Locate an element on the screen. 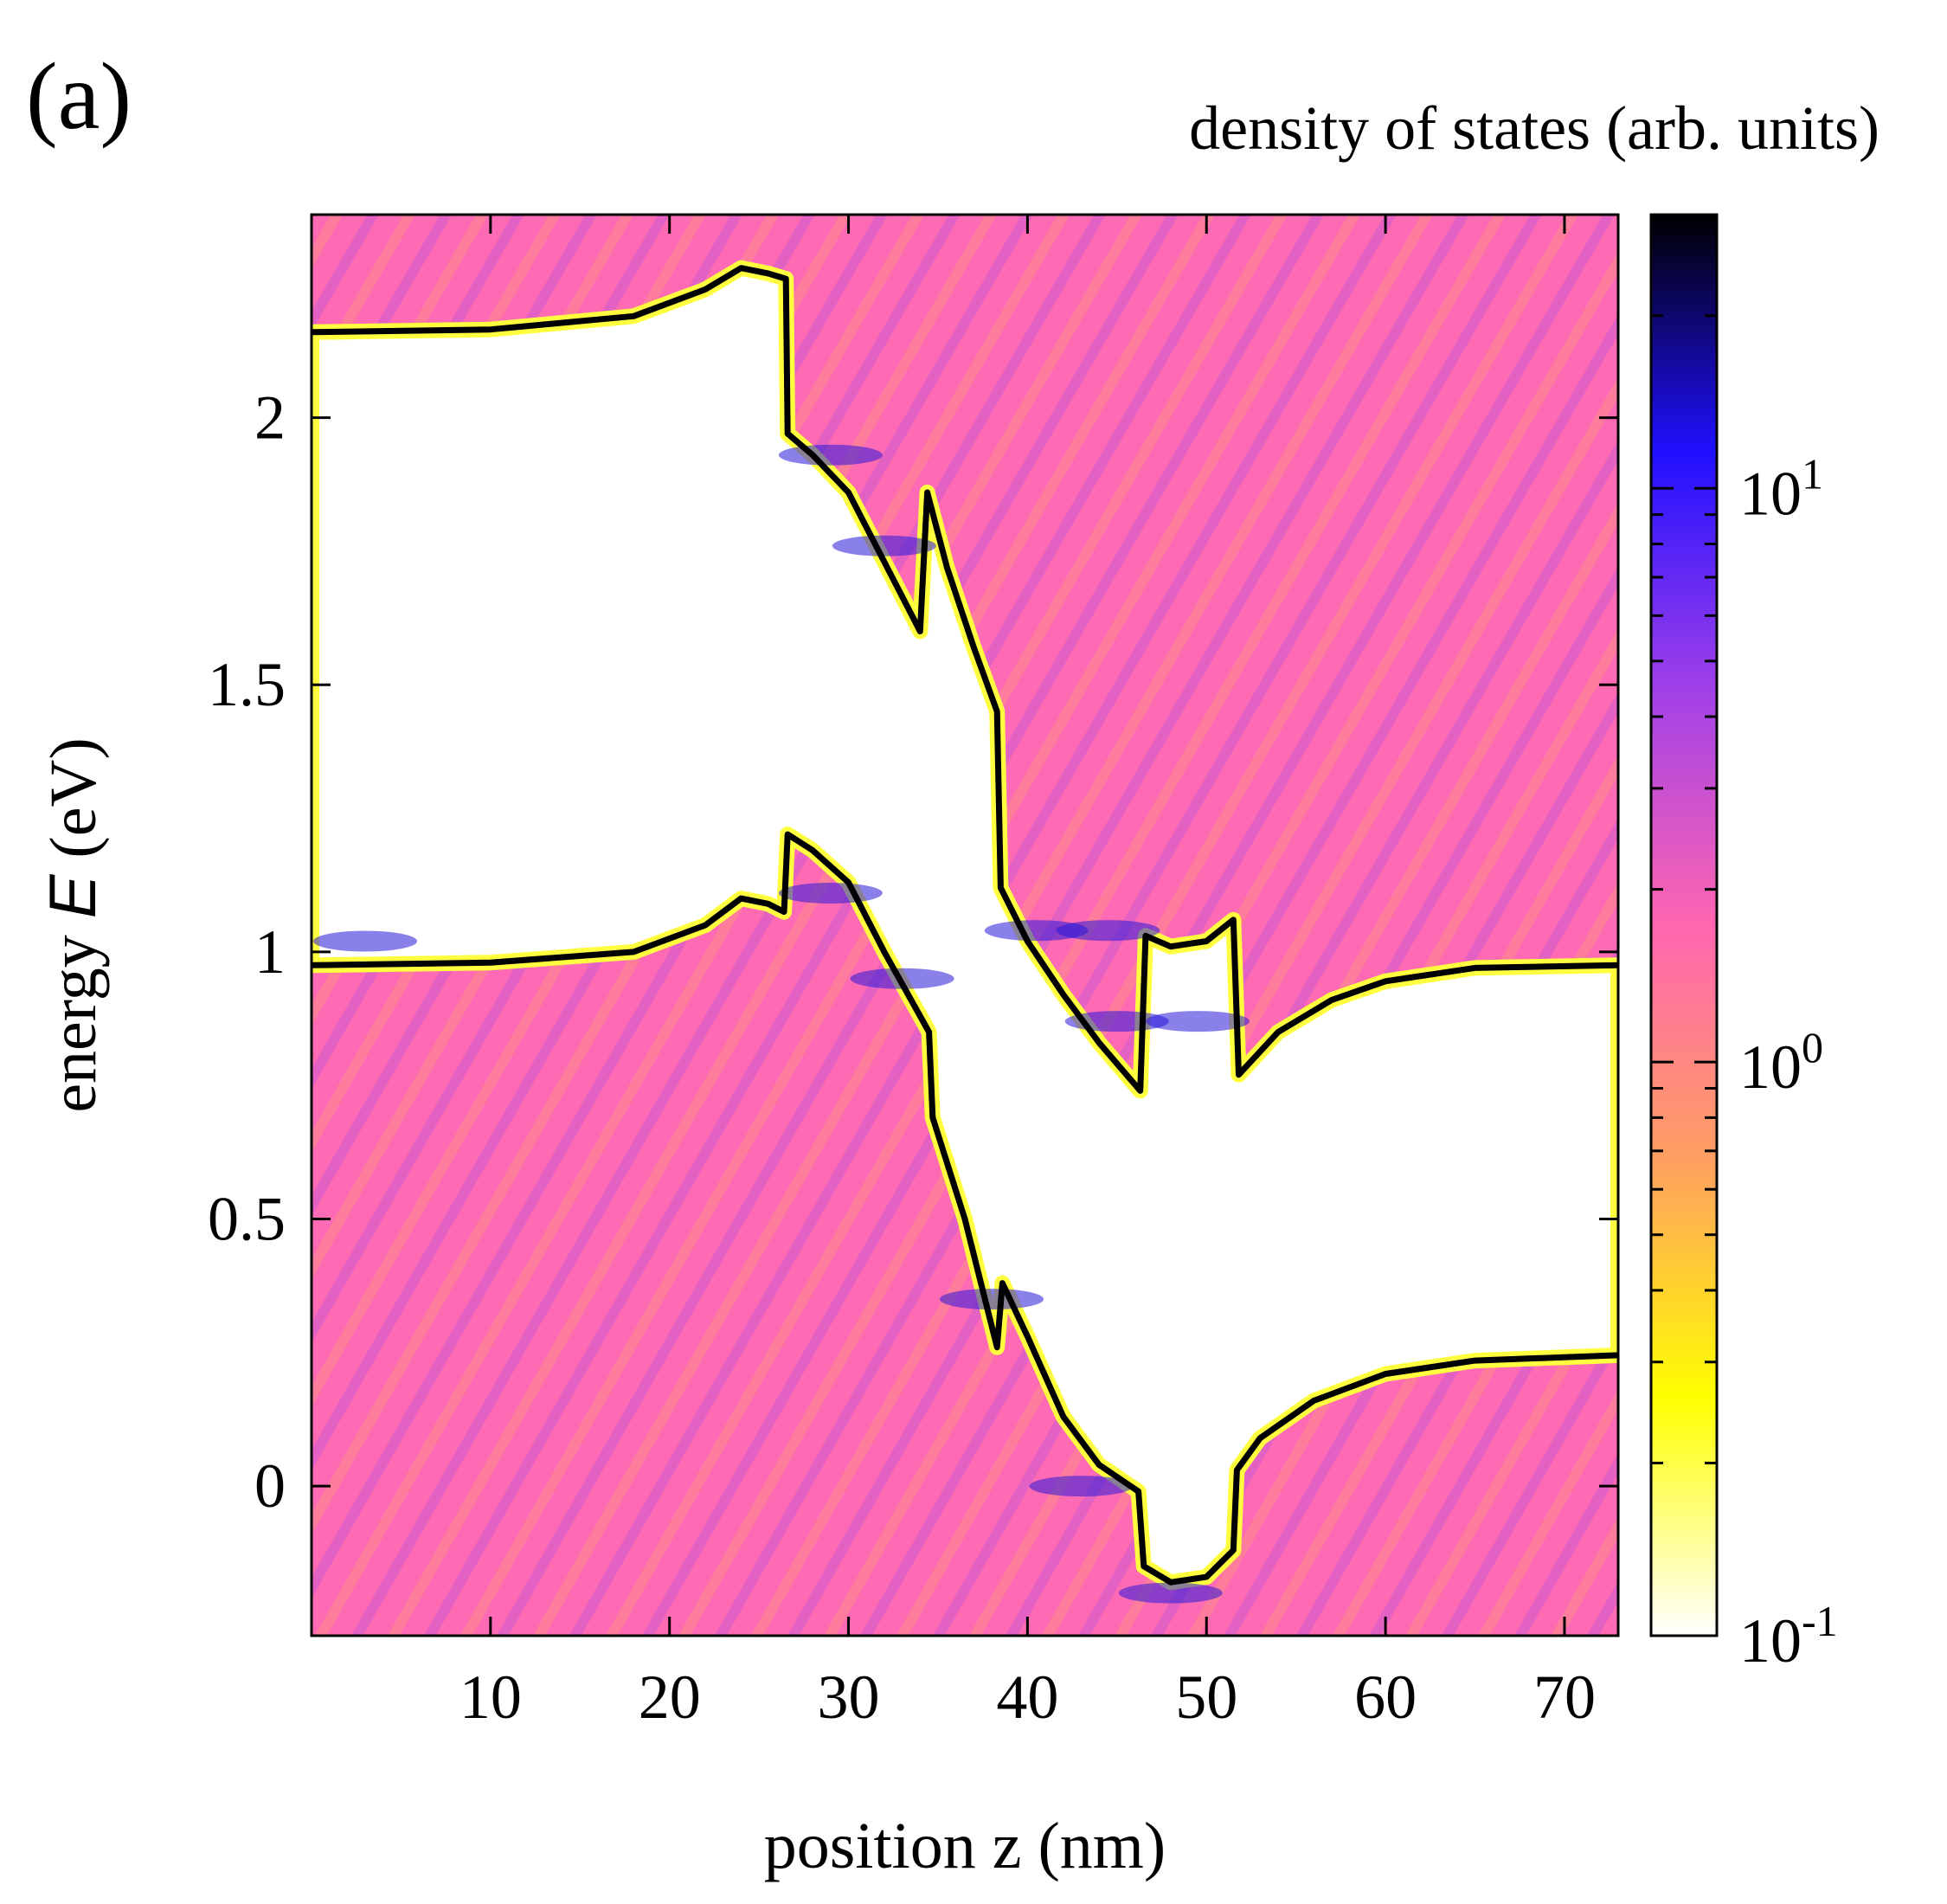 The image size is (1947, 1904). y-tick-label: 1.5 is located at coordinates (247, 684).